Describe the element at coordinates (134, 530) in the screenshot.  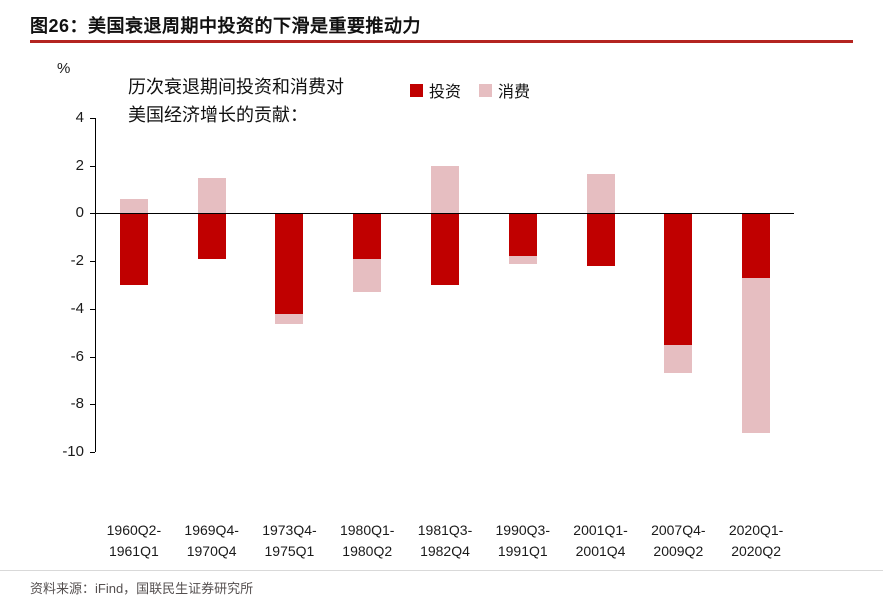
I see `x-tick-label-line-1: 1960Q2-` at that location.